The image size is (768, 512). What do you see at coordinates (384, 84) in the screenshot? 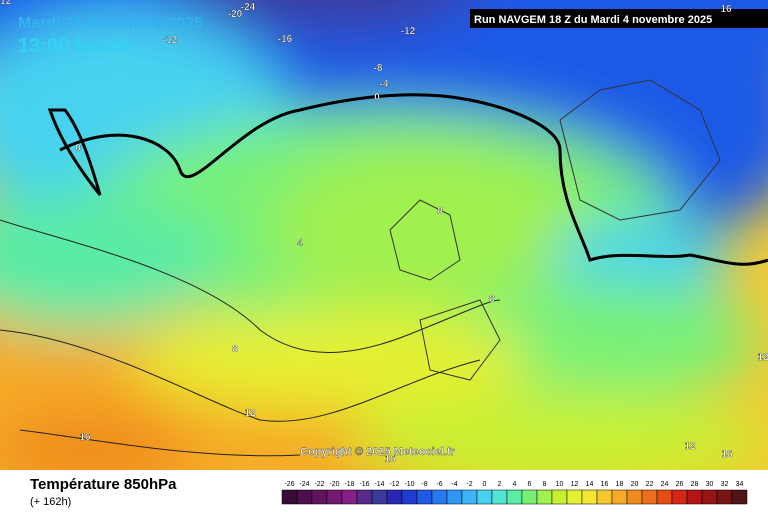
I see `contour-label: -4` at bounding box center [384, 84].